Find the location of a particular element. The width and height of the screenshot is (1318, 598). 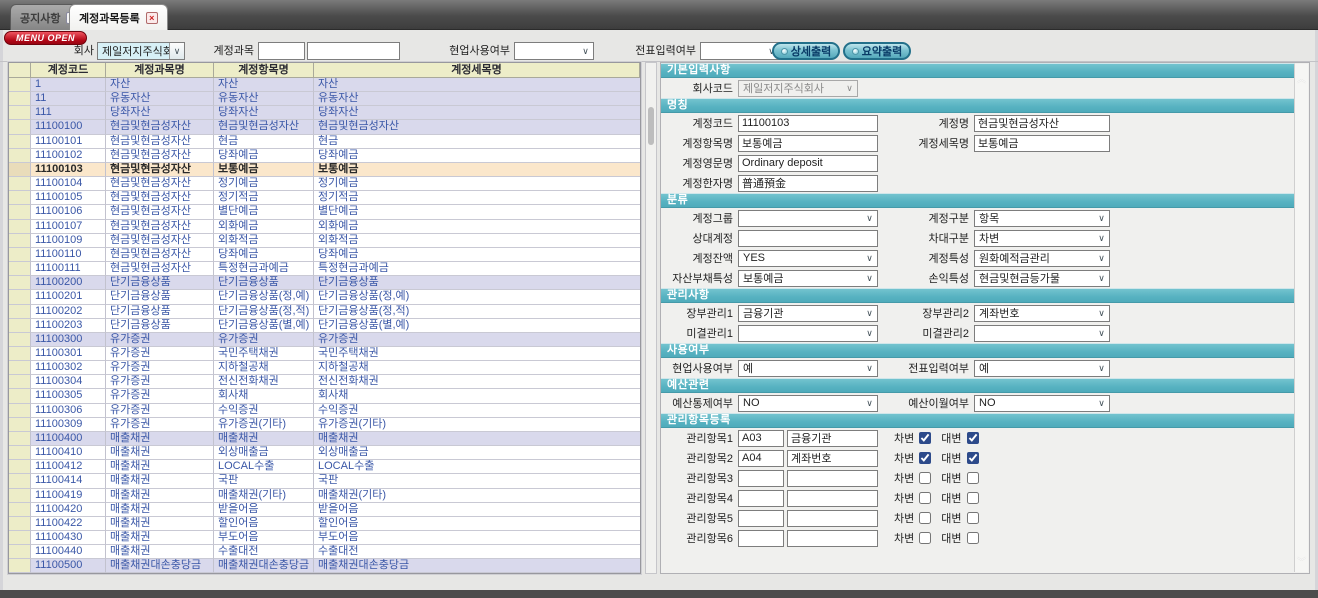

detail-select-장부관리1: 금융기관 ∨ is located at coordinates (808, 313).